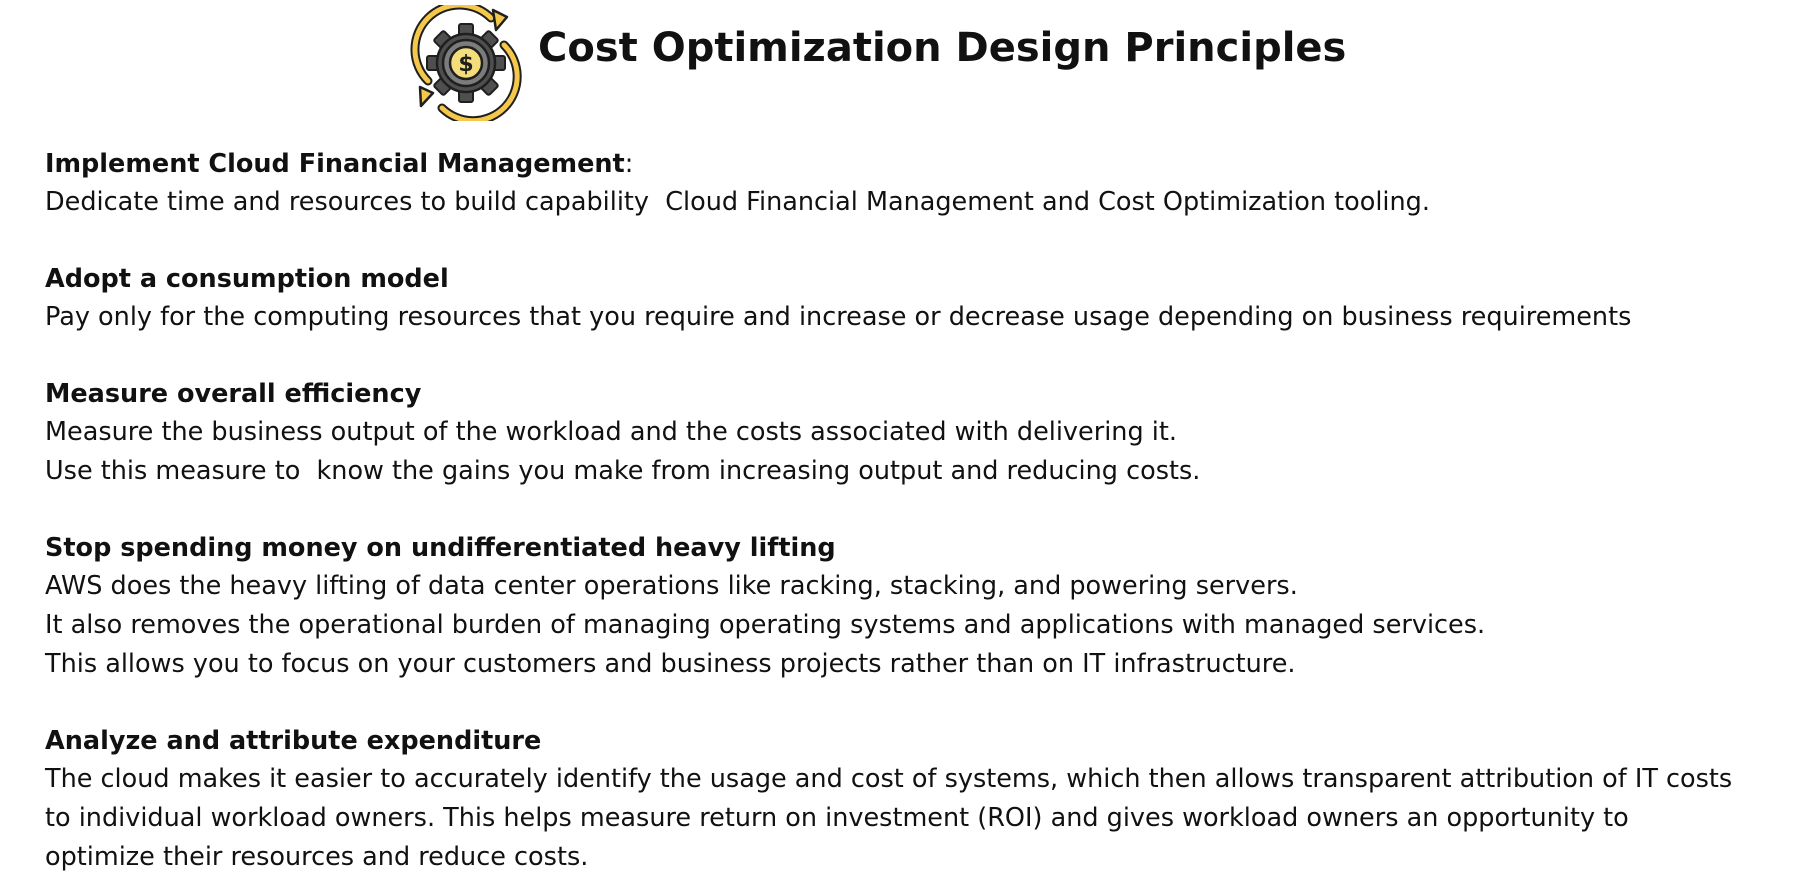 The height and width of the screenshot is (888, 1812). Describe the element at coordinates (335, 164) in the screenshot. I see `principle-heading-text: Implement Cloud Financial Management` at that location.